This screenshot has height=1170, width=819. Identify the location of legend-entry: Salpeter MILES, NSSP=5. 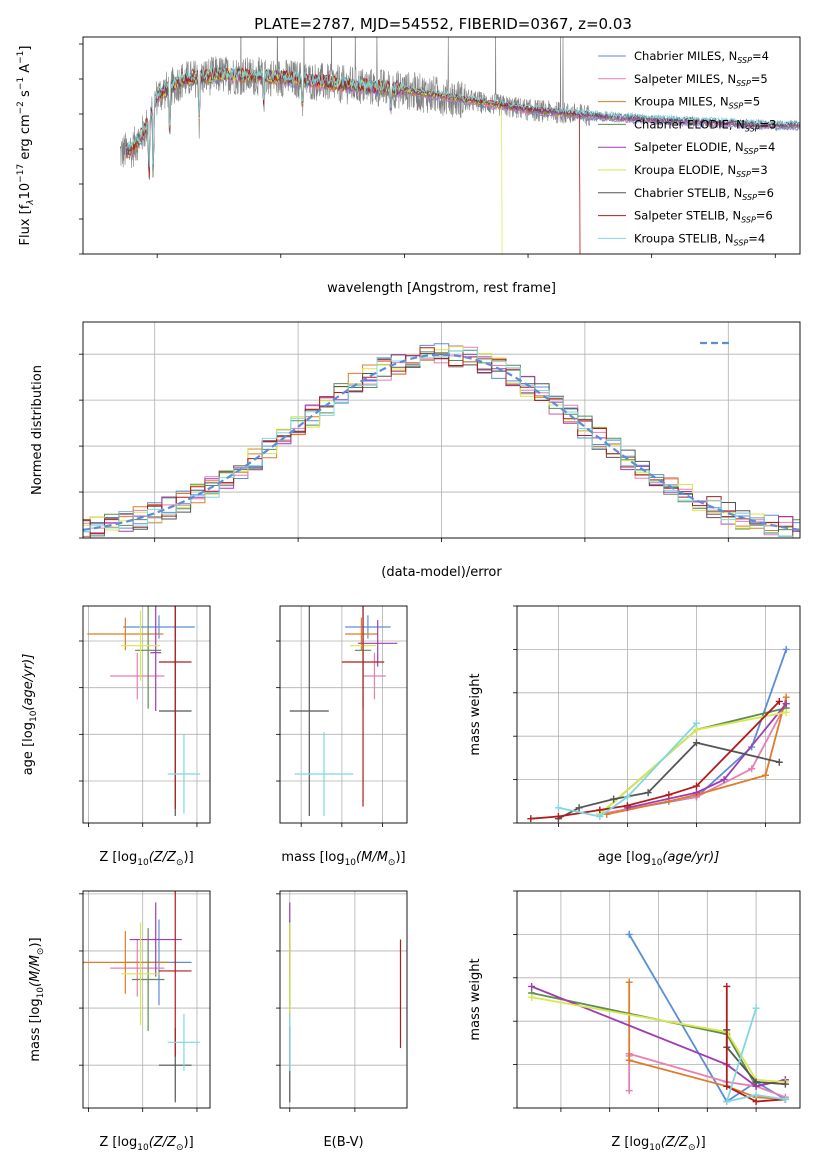
(701, 80).